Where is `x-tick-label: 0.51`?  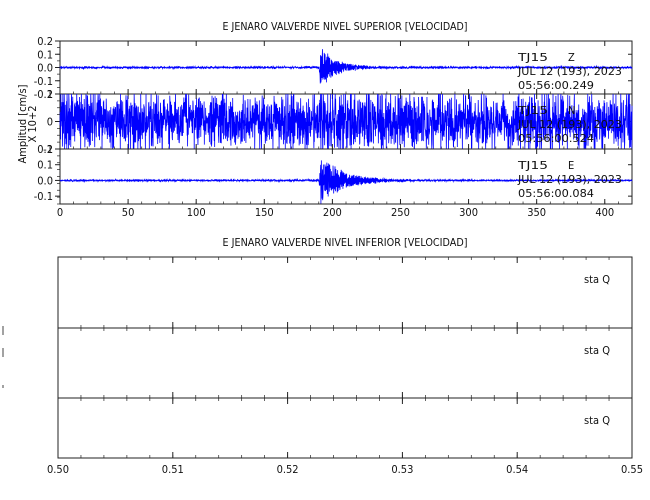 x-tick-label: 0.51 is located at coordinates (173, 469).